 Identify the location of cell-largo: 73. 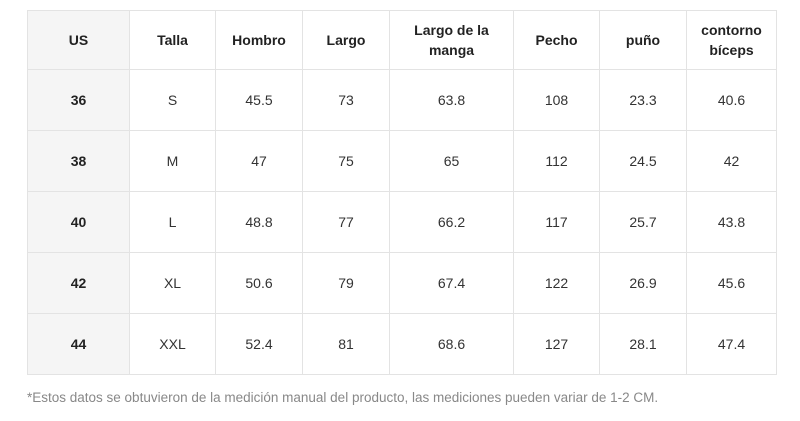
(346, 100).